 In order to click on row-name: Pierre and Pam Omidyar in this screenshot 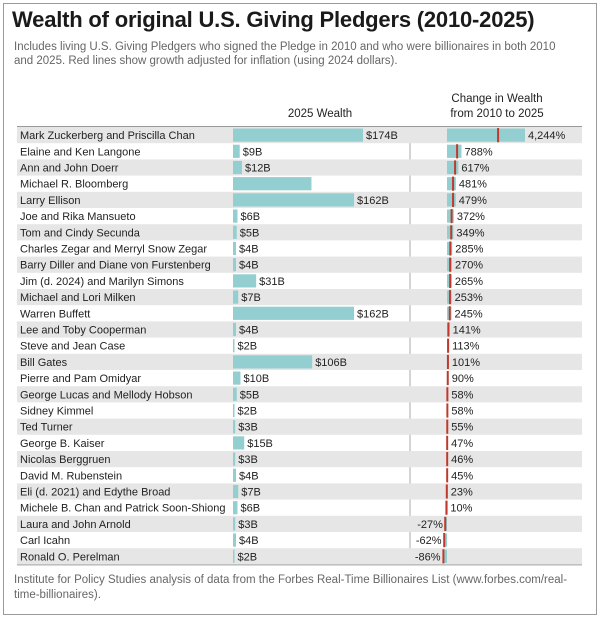, I will do `click(80, 379)`.